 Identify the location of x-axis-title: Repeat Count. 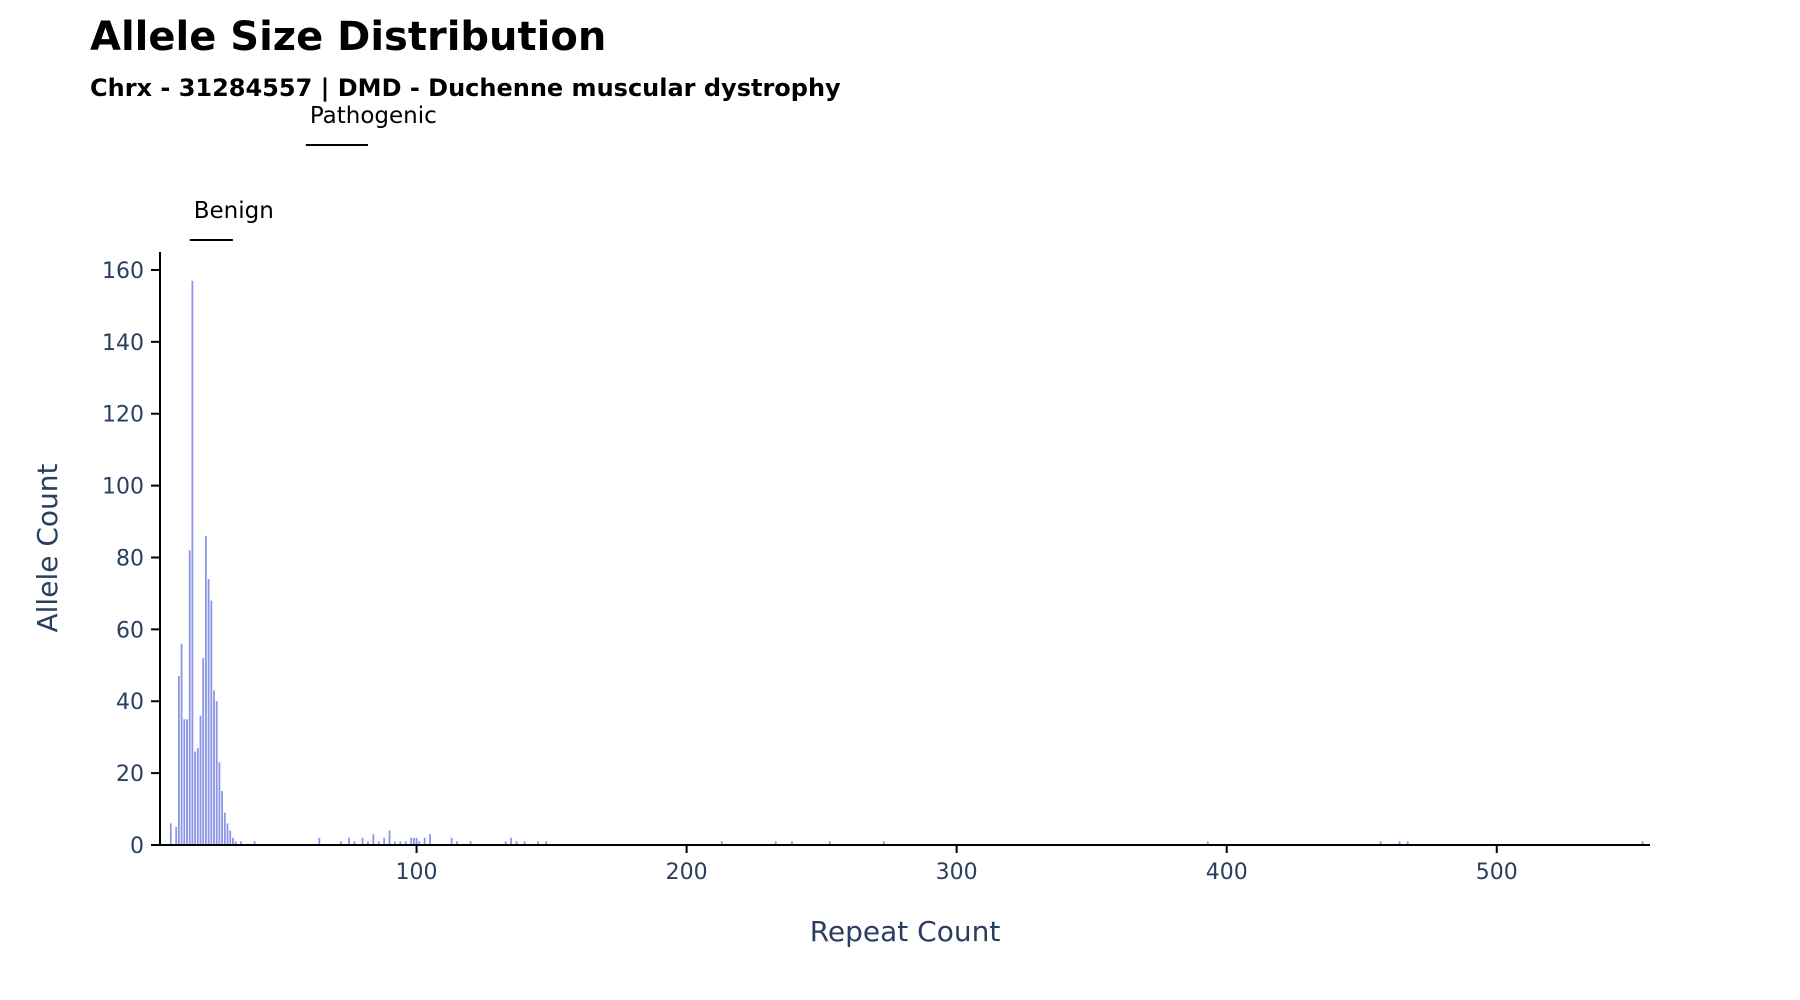
(905, 931).